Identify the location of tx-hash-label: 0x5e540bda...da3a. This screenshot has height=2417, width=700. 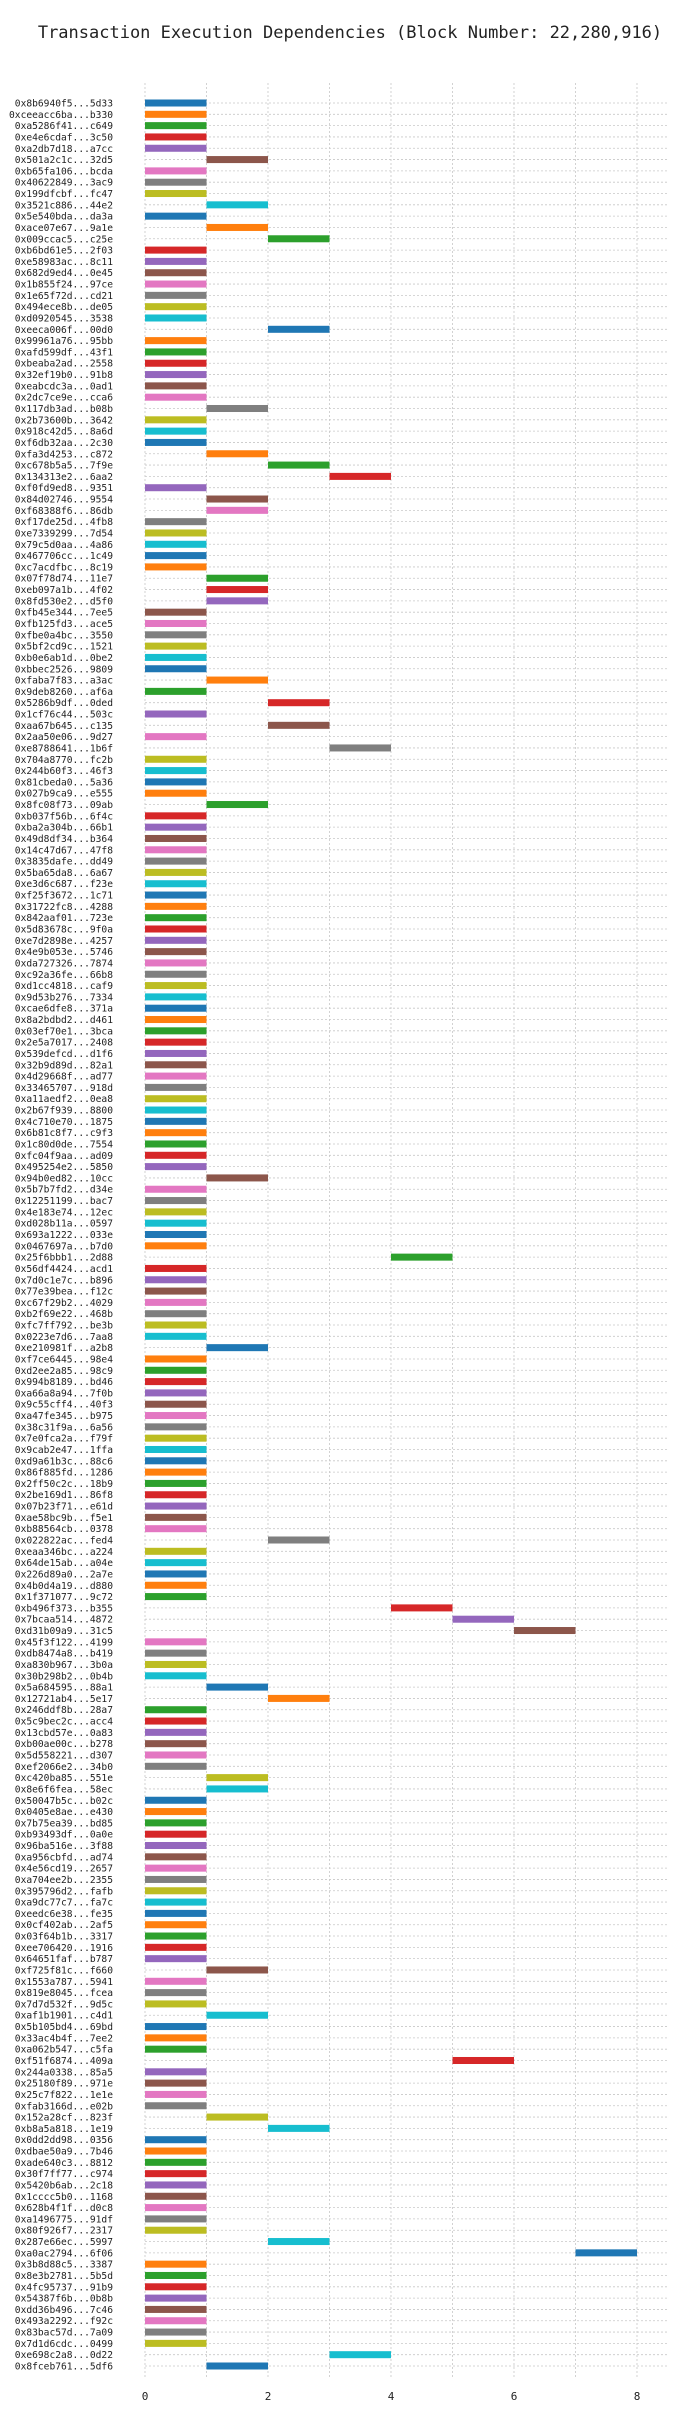
(64, 217).